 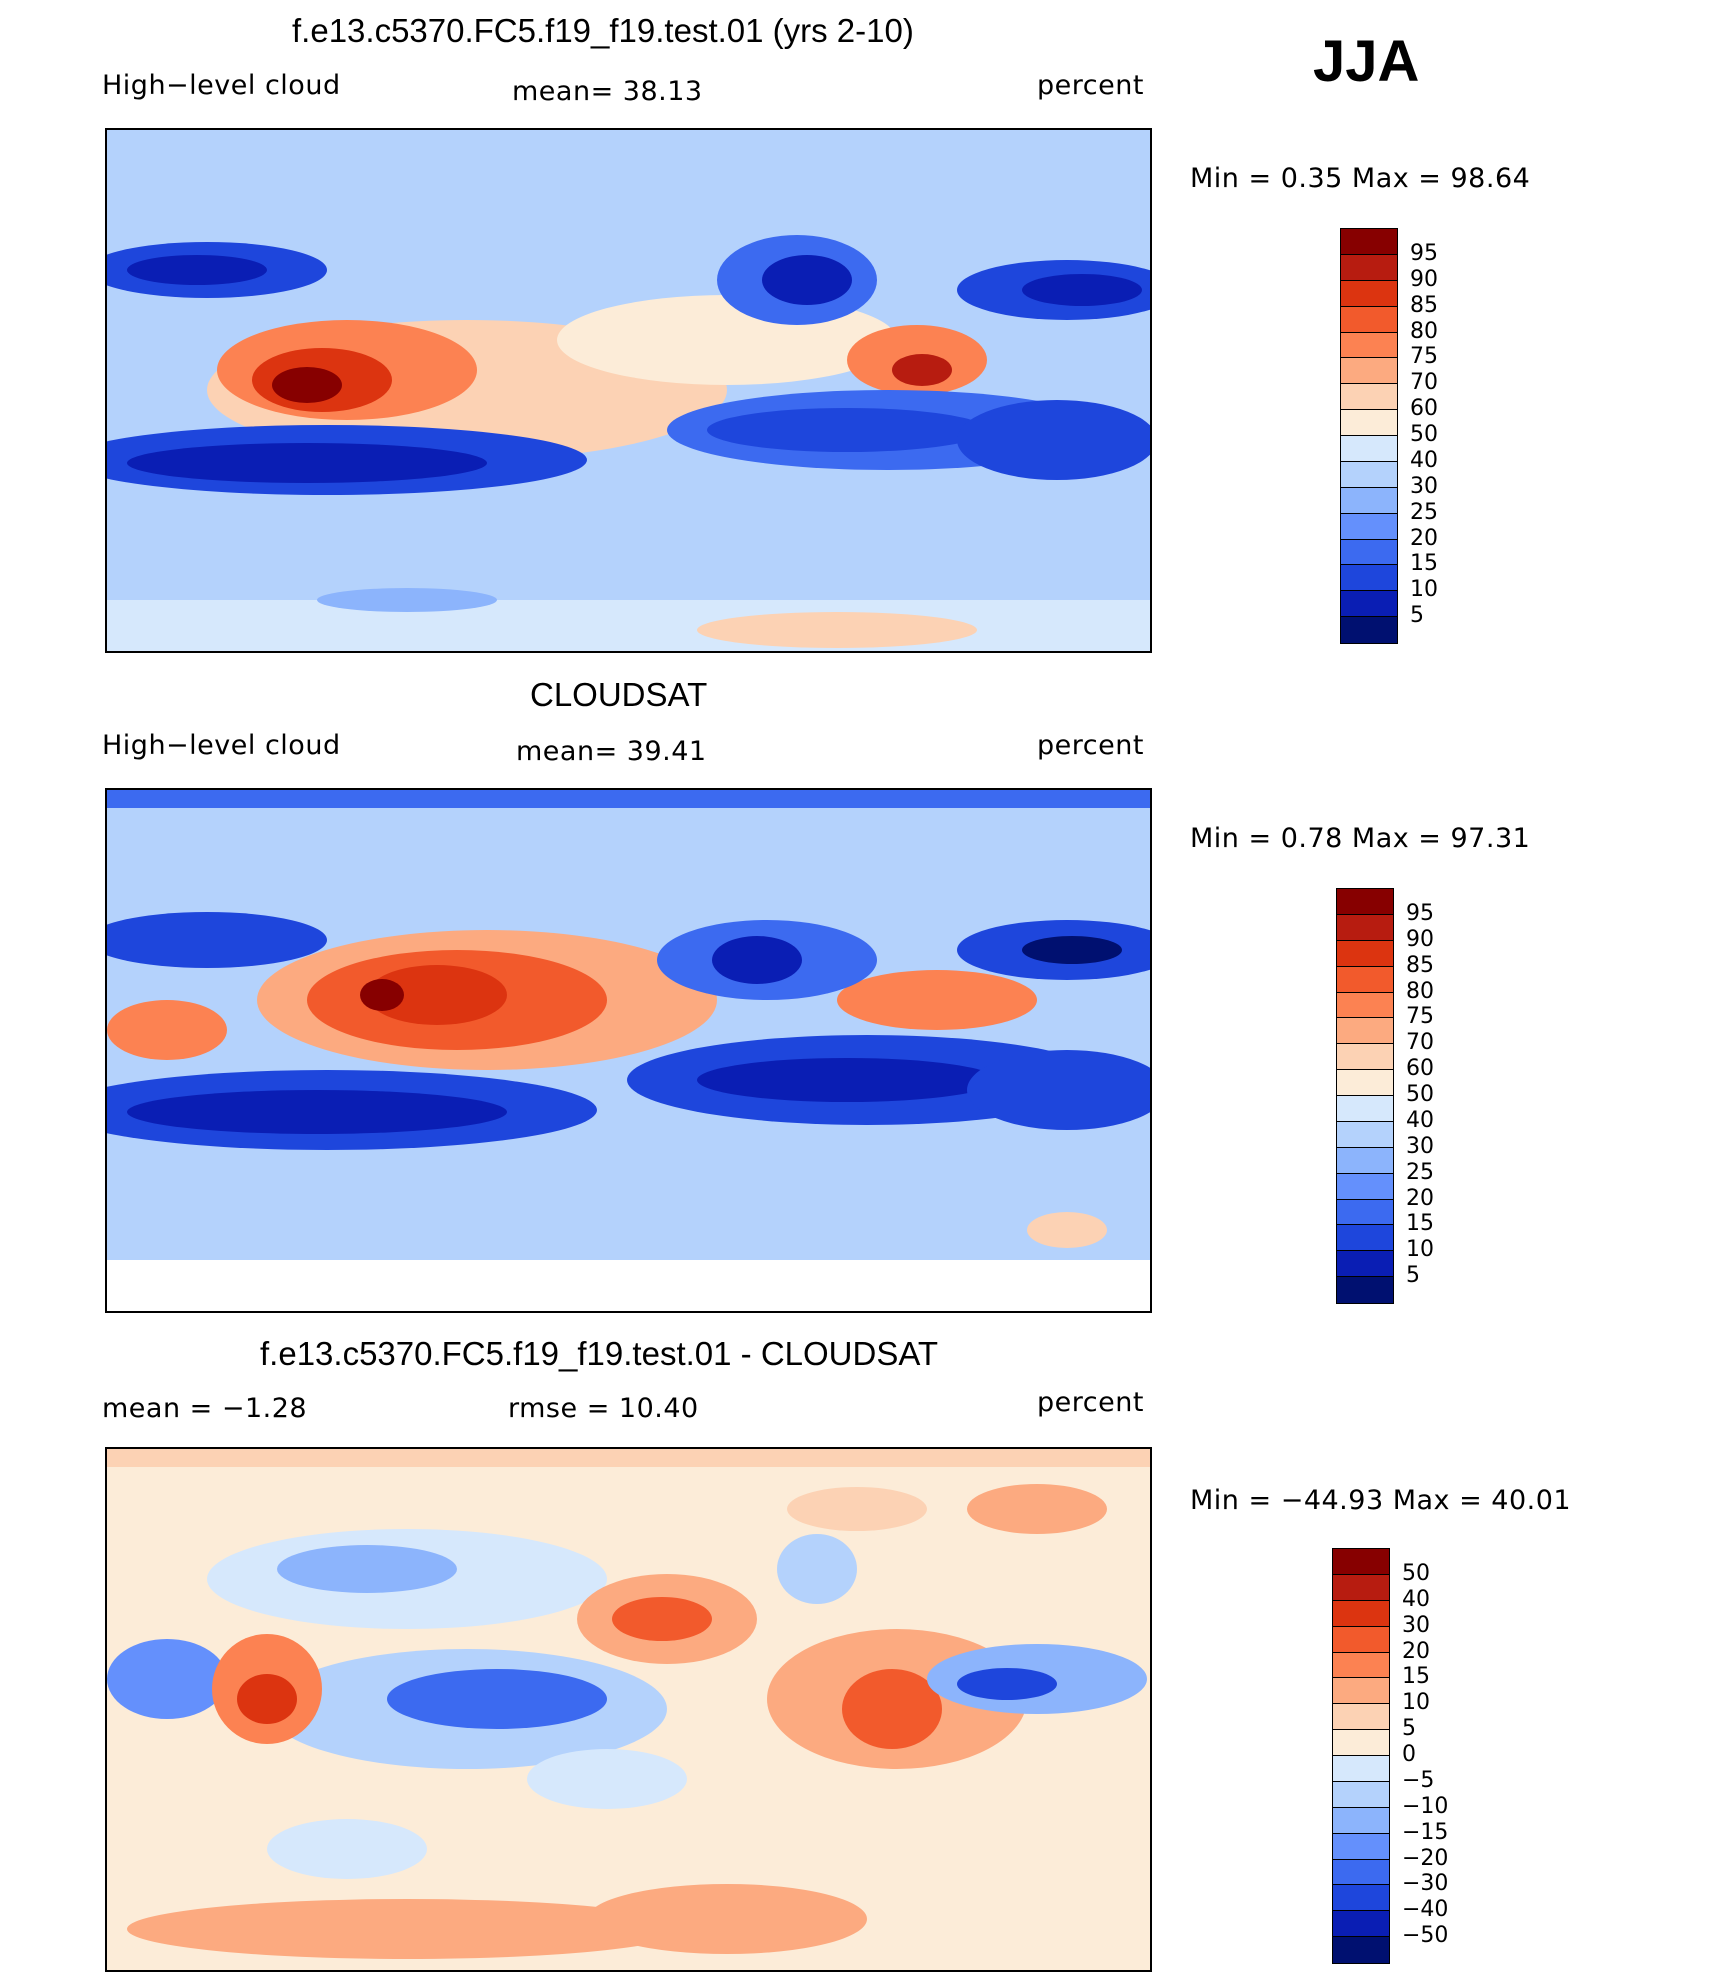 I want to click on colorbar-tick-label: 0, so click(x=1409, y=1754).